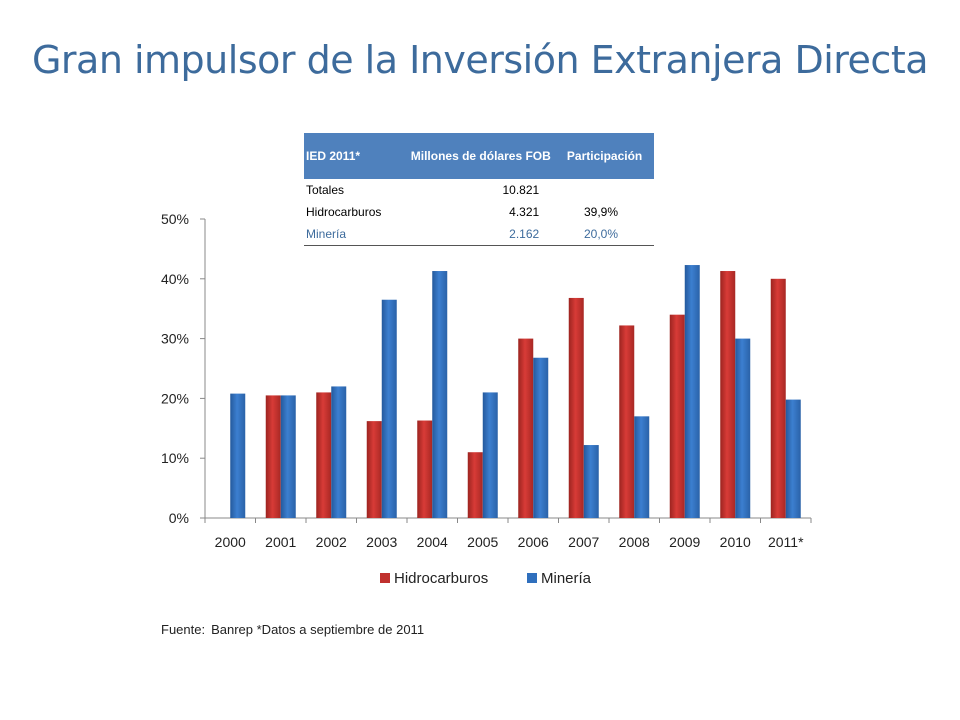 The image size is (960, 720). Describe the element at coordinates (280, 542) in the screenshot. I see `x-tick-label: 2001` at that location.